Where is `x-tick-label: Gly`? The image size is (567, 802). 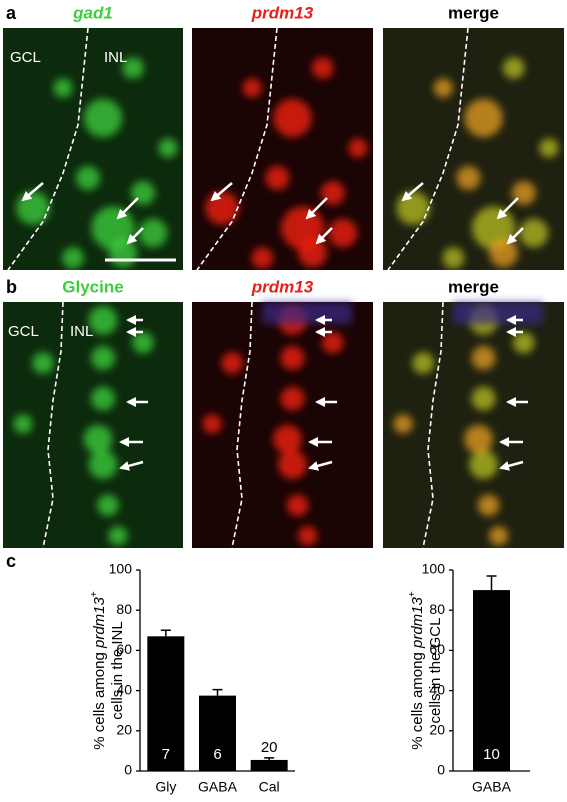
x-tick-label: Gly is located at coordinates (165, 787).